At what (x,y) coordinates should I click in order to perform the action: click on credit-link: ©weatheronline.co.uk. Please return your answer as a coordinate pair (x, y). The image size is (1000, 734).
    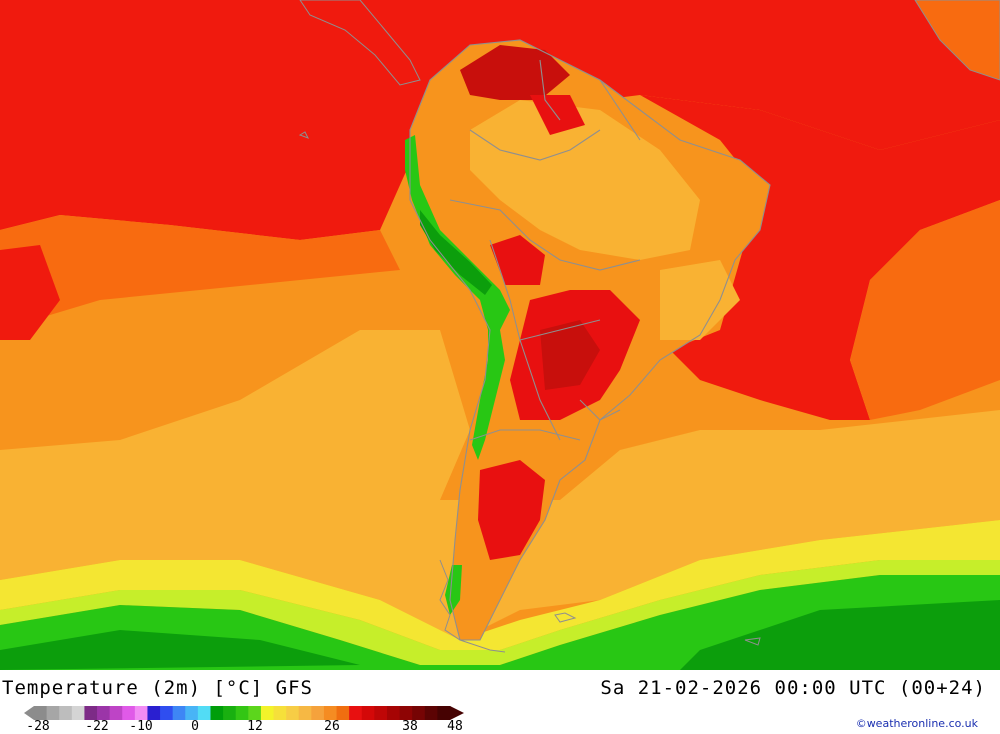
    Looking at the image, I should click on (916, 723).